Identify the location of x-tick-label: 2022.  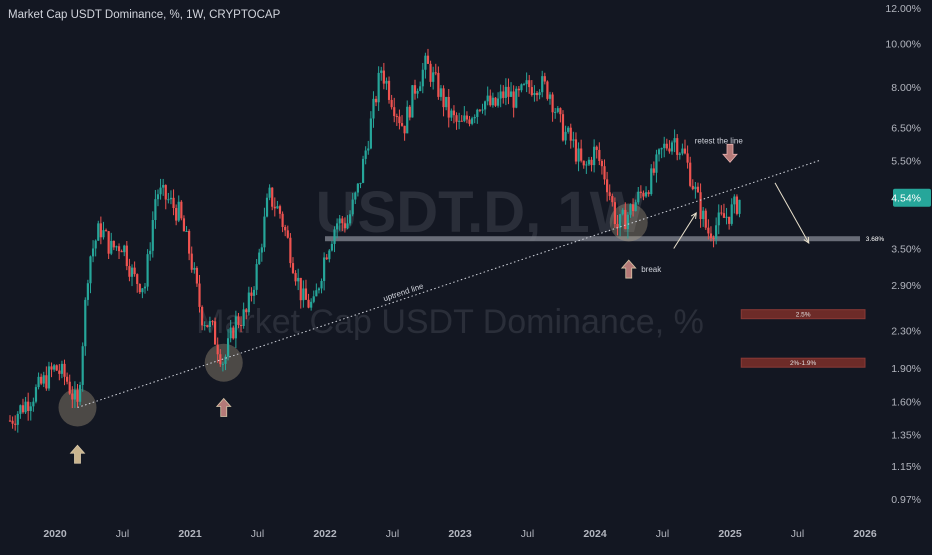
(325, 534).